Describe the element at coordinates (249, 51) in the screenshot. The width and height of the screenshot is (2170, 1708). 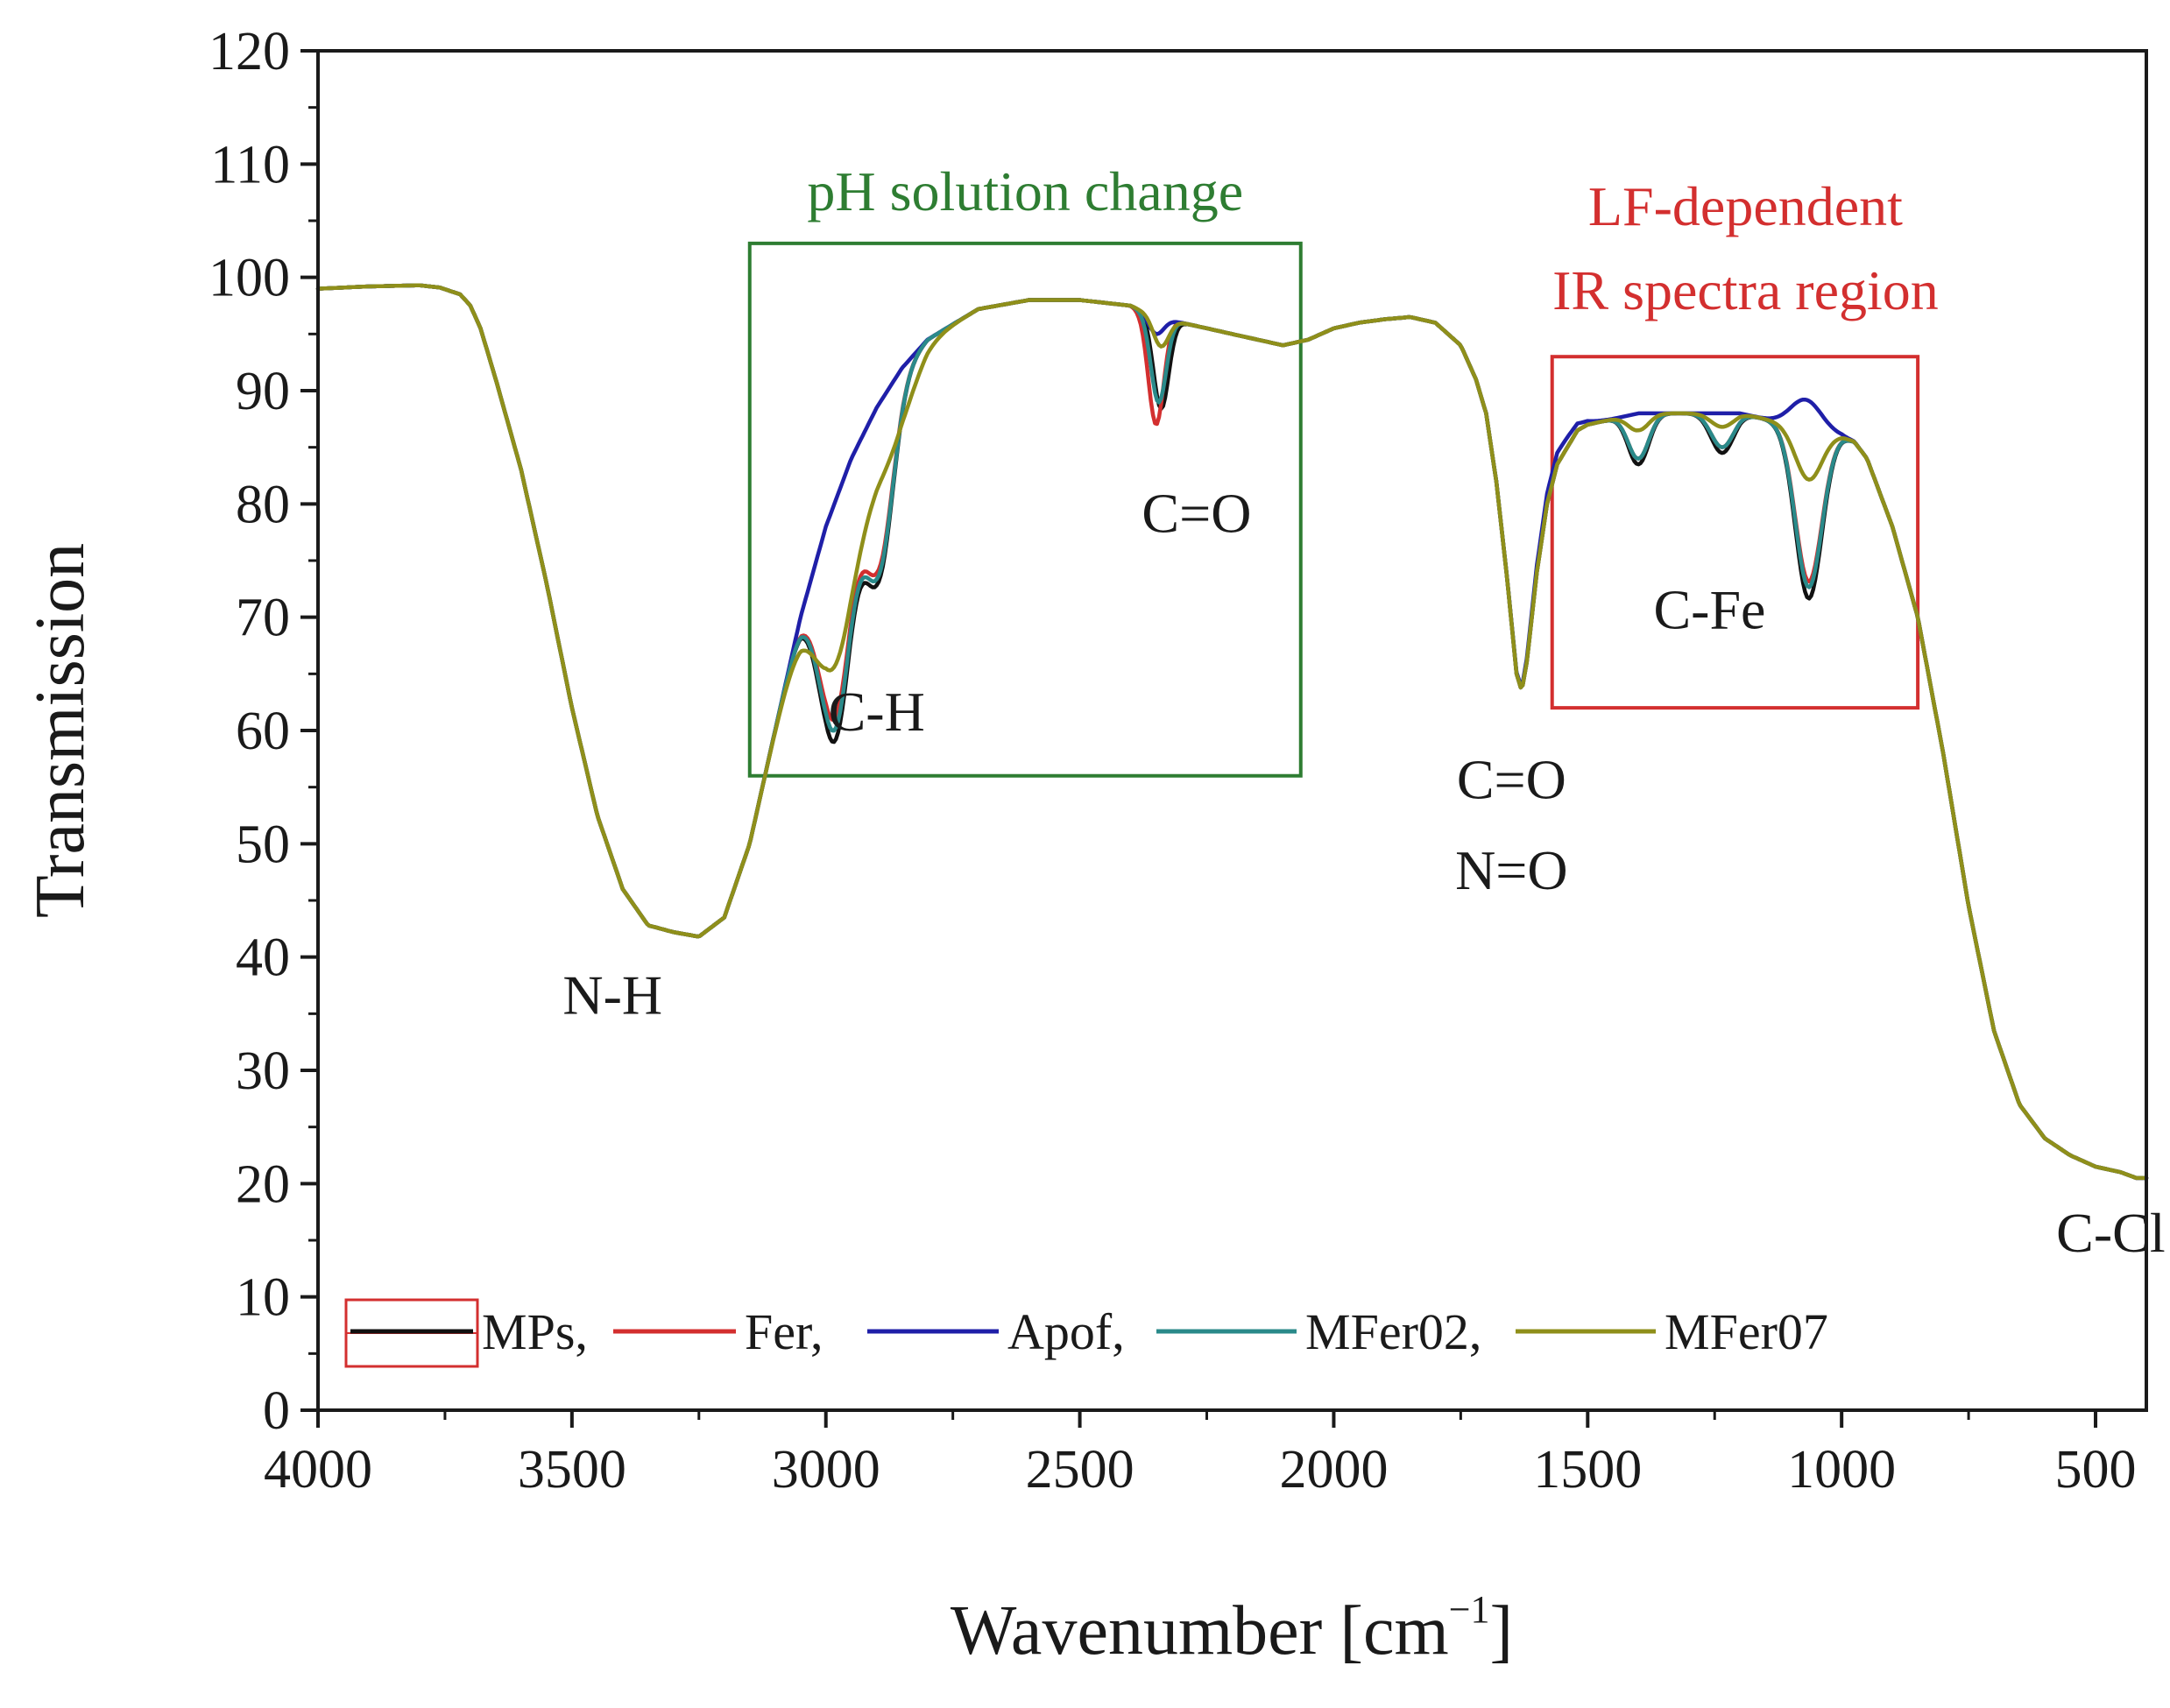
I see `y-tick-label: 120` at that location.